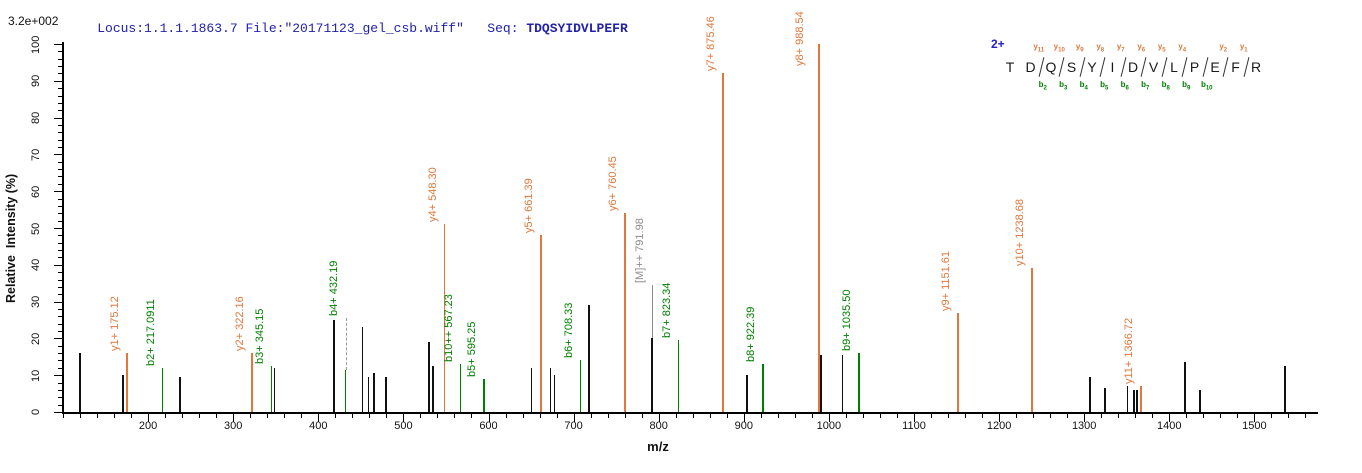 The image size is (1362, 473). Describe the element at coordinates (150, 332) in the screenshot. I see `peak-label: b2+ 217.0911` at that location.